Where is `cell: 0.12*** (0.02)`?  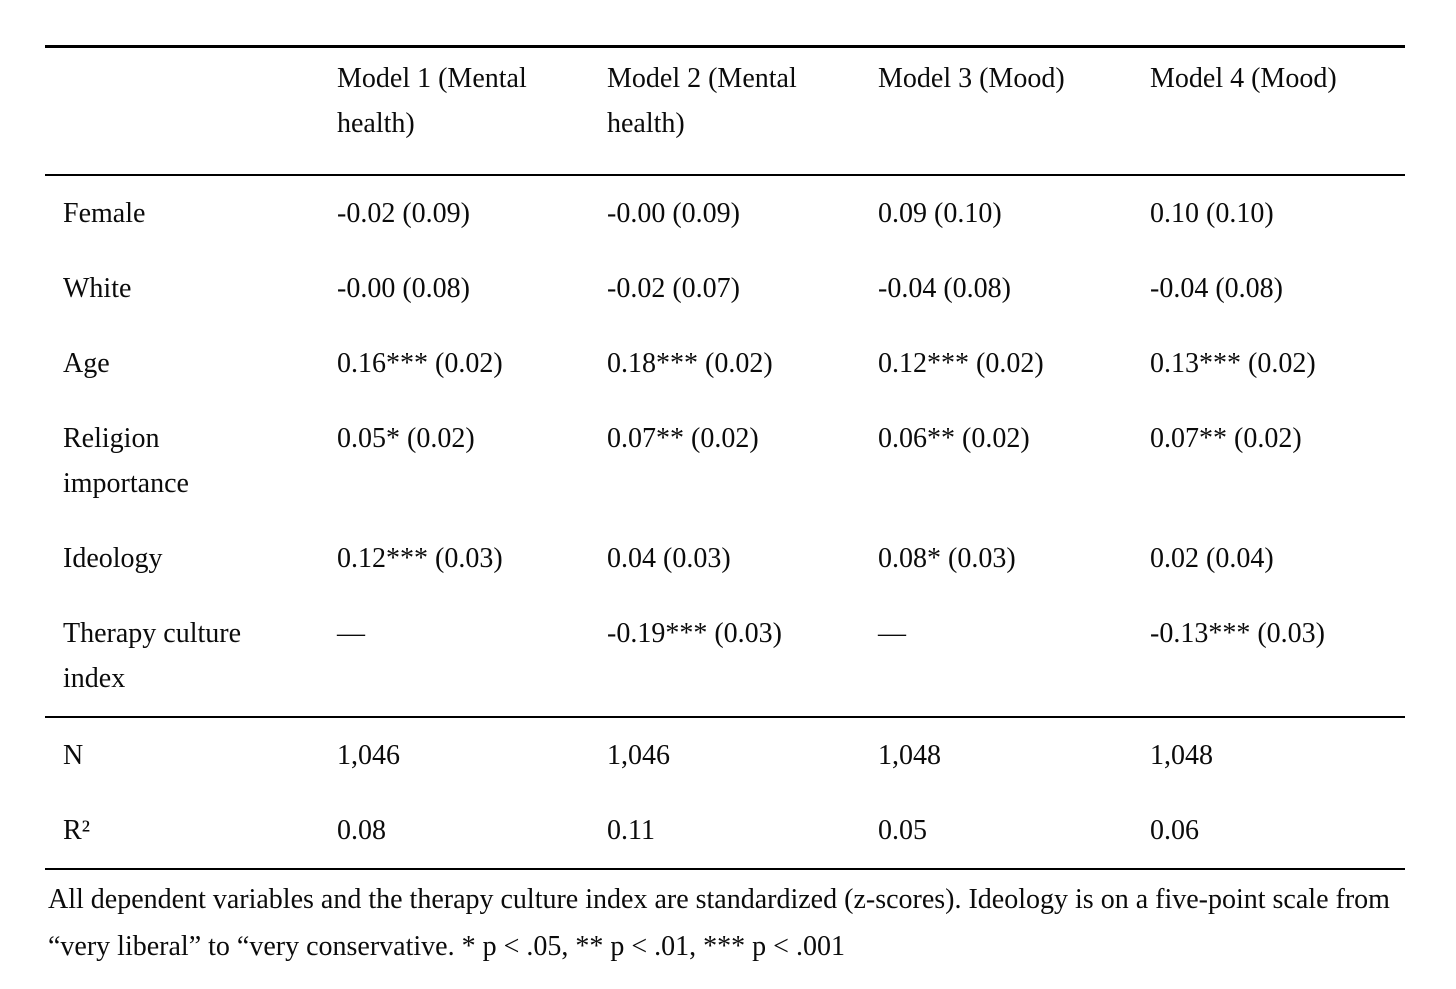
cell: 0.12*** (0.02) is located at coordinates (961, 363).